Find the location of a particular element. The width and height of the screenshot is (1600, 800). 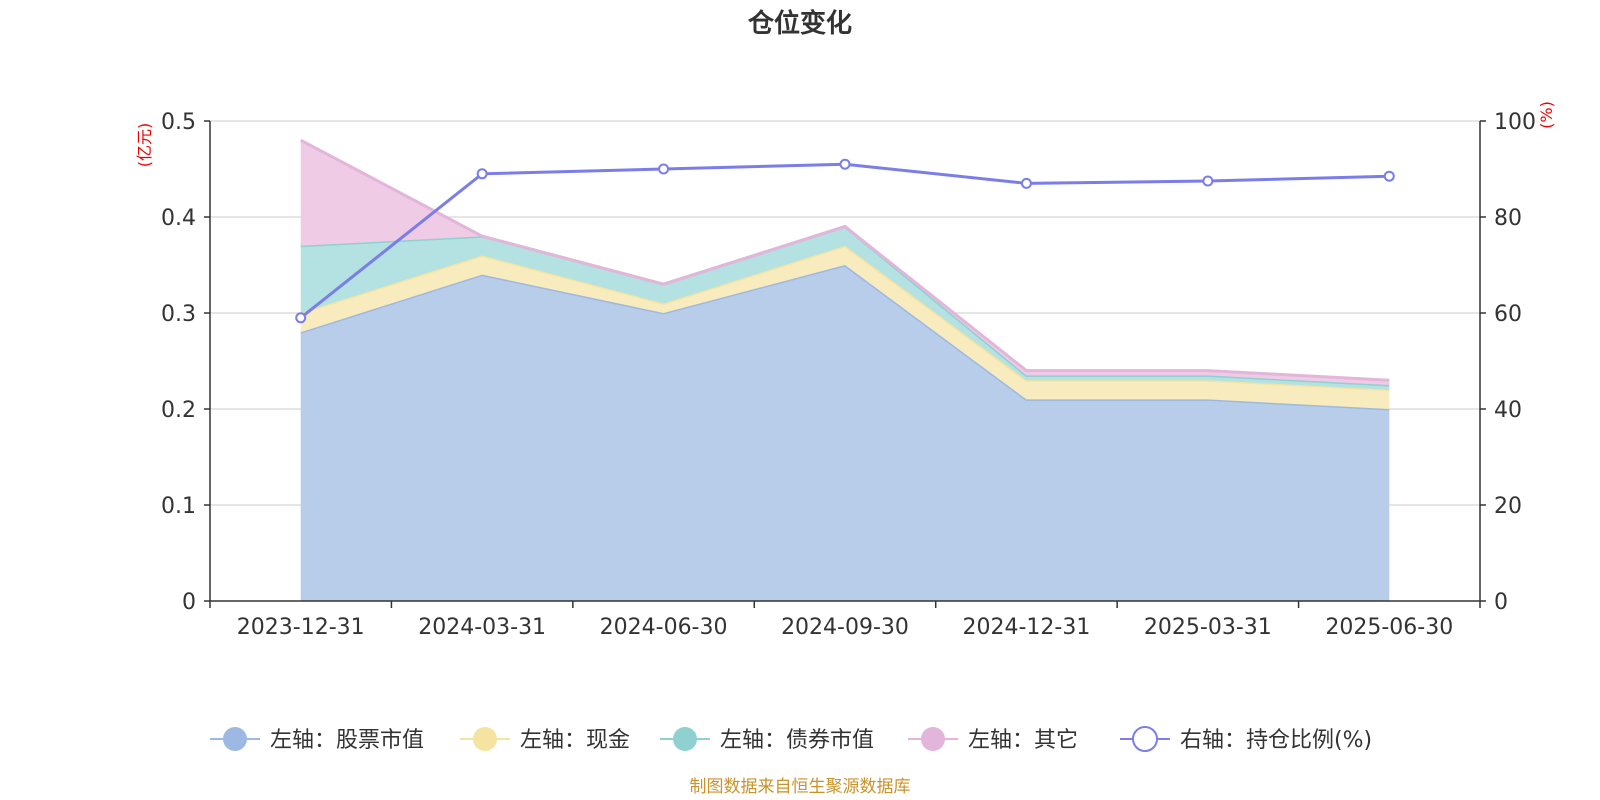

x-axis-tick-label: 2025-03-31 is located at coordinates (1208, 627).